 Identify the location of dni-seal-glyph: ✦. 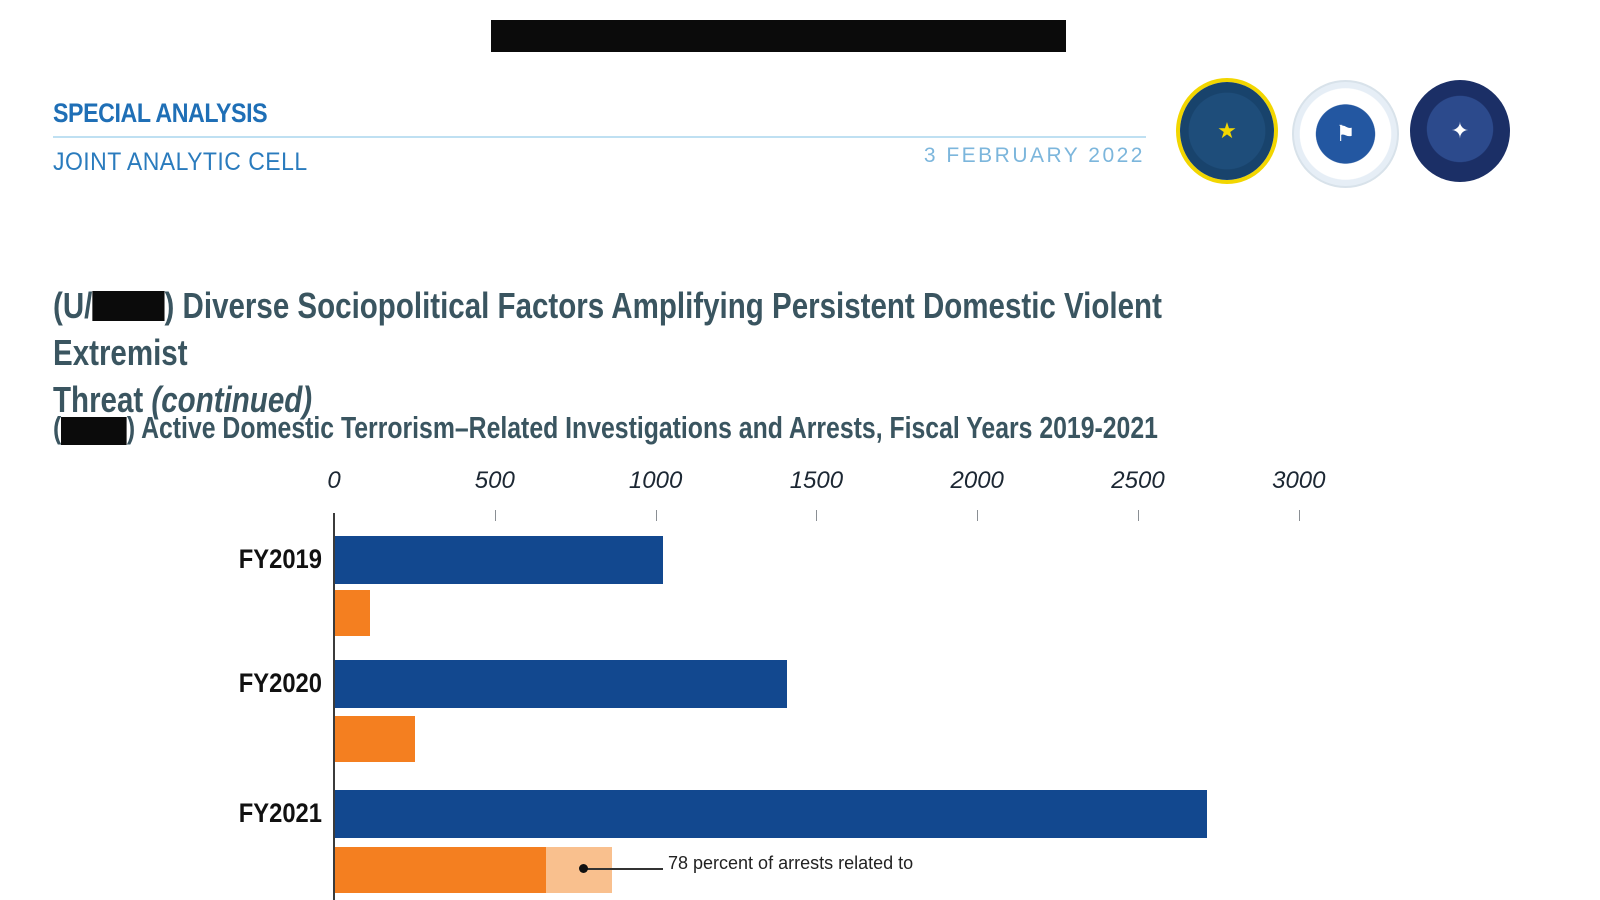
(1460, 130).